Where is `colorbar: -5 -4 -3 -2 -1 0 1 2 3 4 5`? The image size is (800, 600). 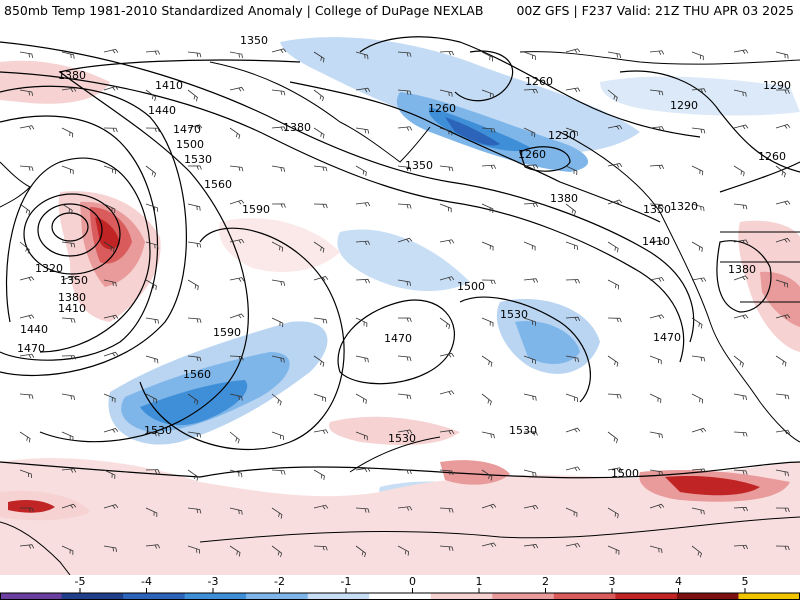
colorbar: -5 -4 -3 -2 -1 0 1 2 3 4 5 is located at coordinates (400, 587).